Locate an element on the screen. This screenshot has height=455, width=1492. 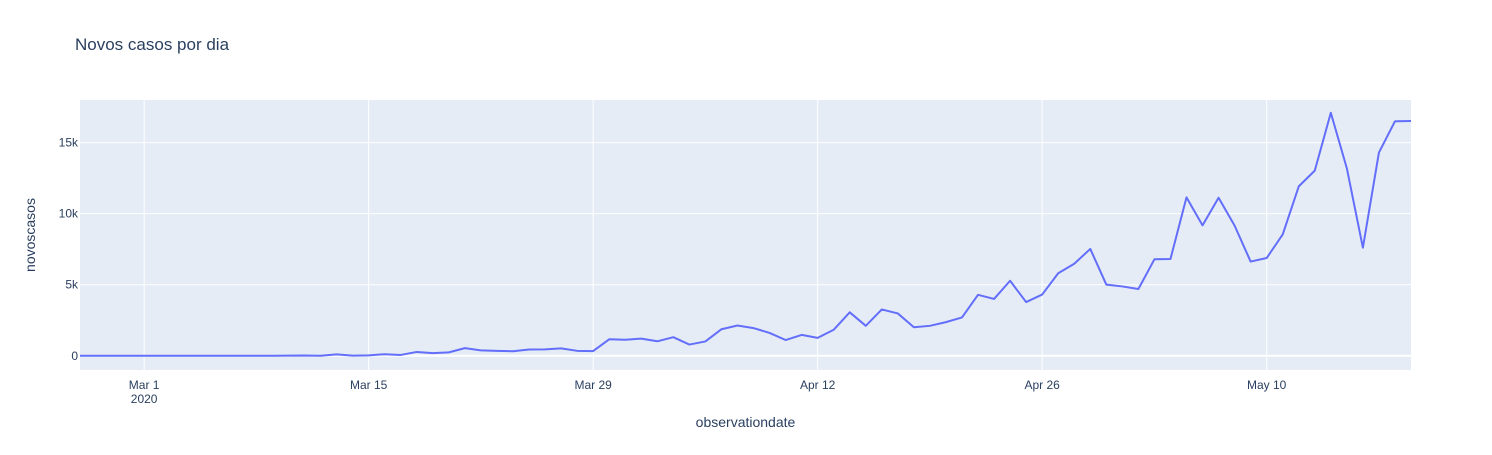
x-tick-label: Apr 26 is located at coordinates (1042, 385).